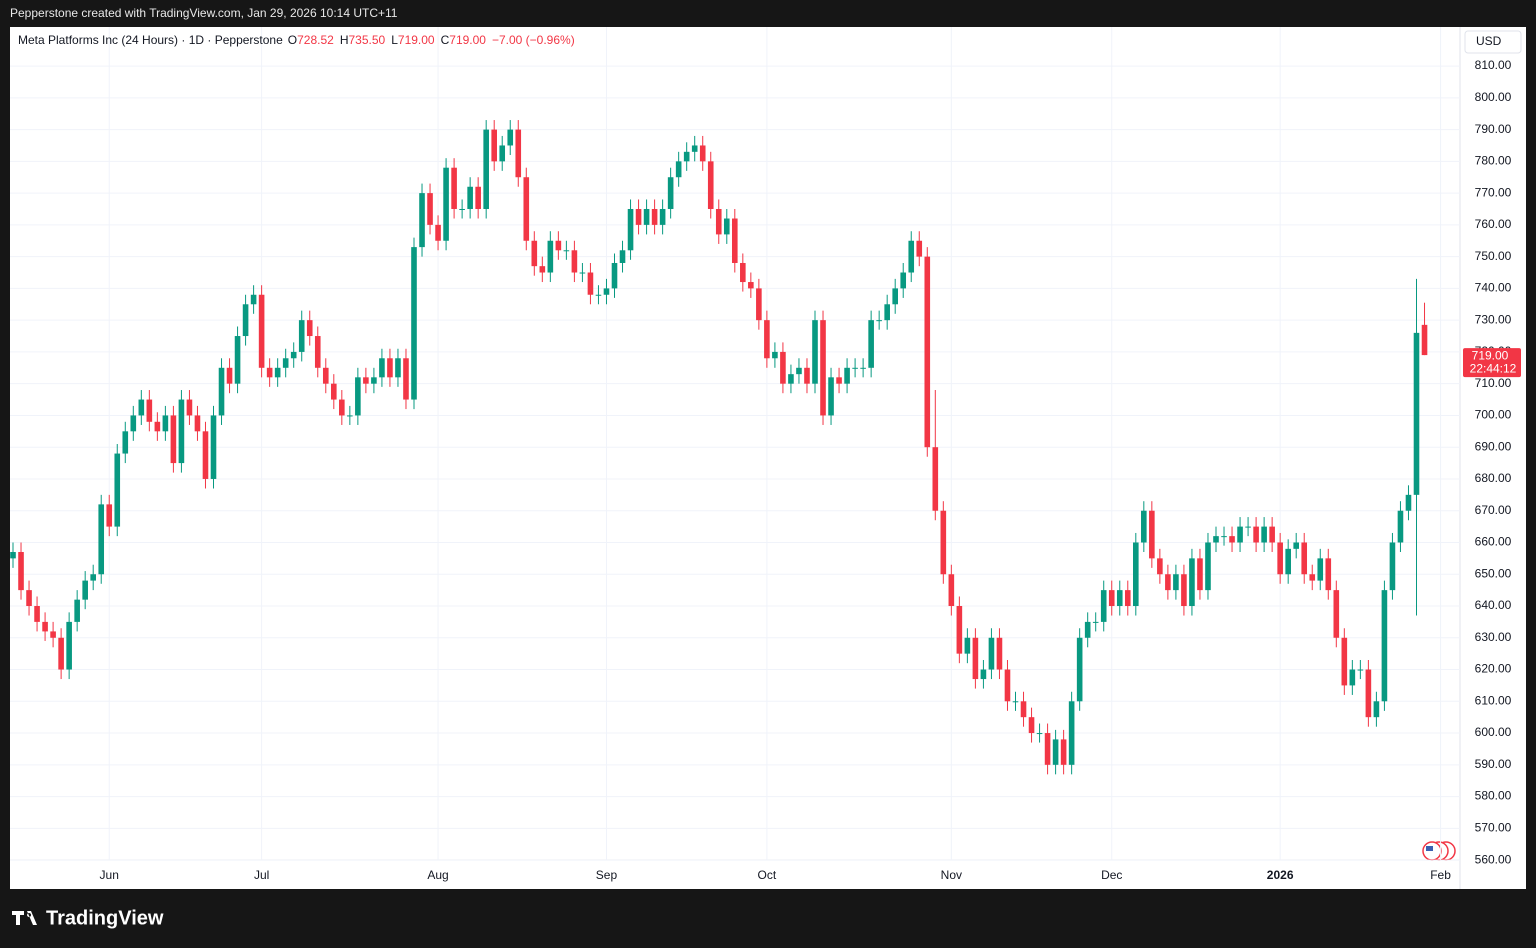 Image resolution: width=1536 pixels, height=948 pixels. What do you see at coordinates (1493, 192) in the screenshot?
I see `y-tick-label: 770.00` at bounding box center [1493, 192].